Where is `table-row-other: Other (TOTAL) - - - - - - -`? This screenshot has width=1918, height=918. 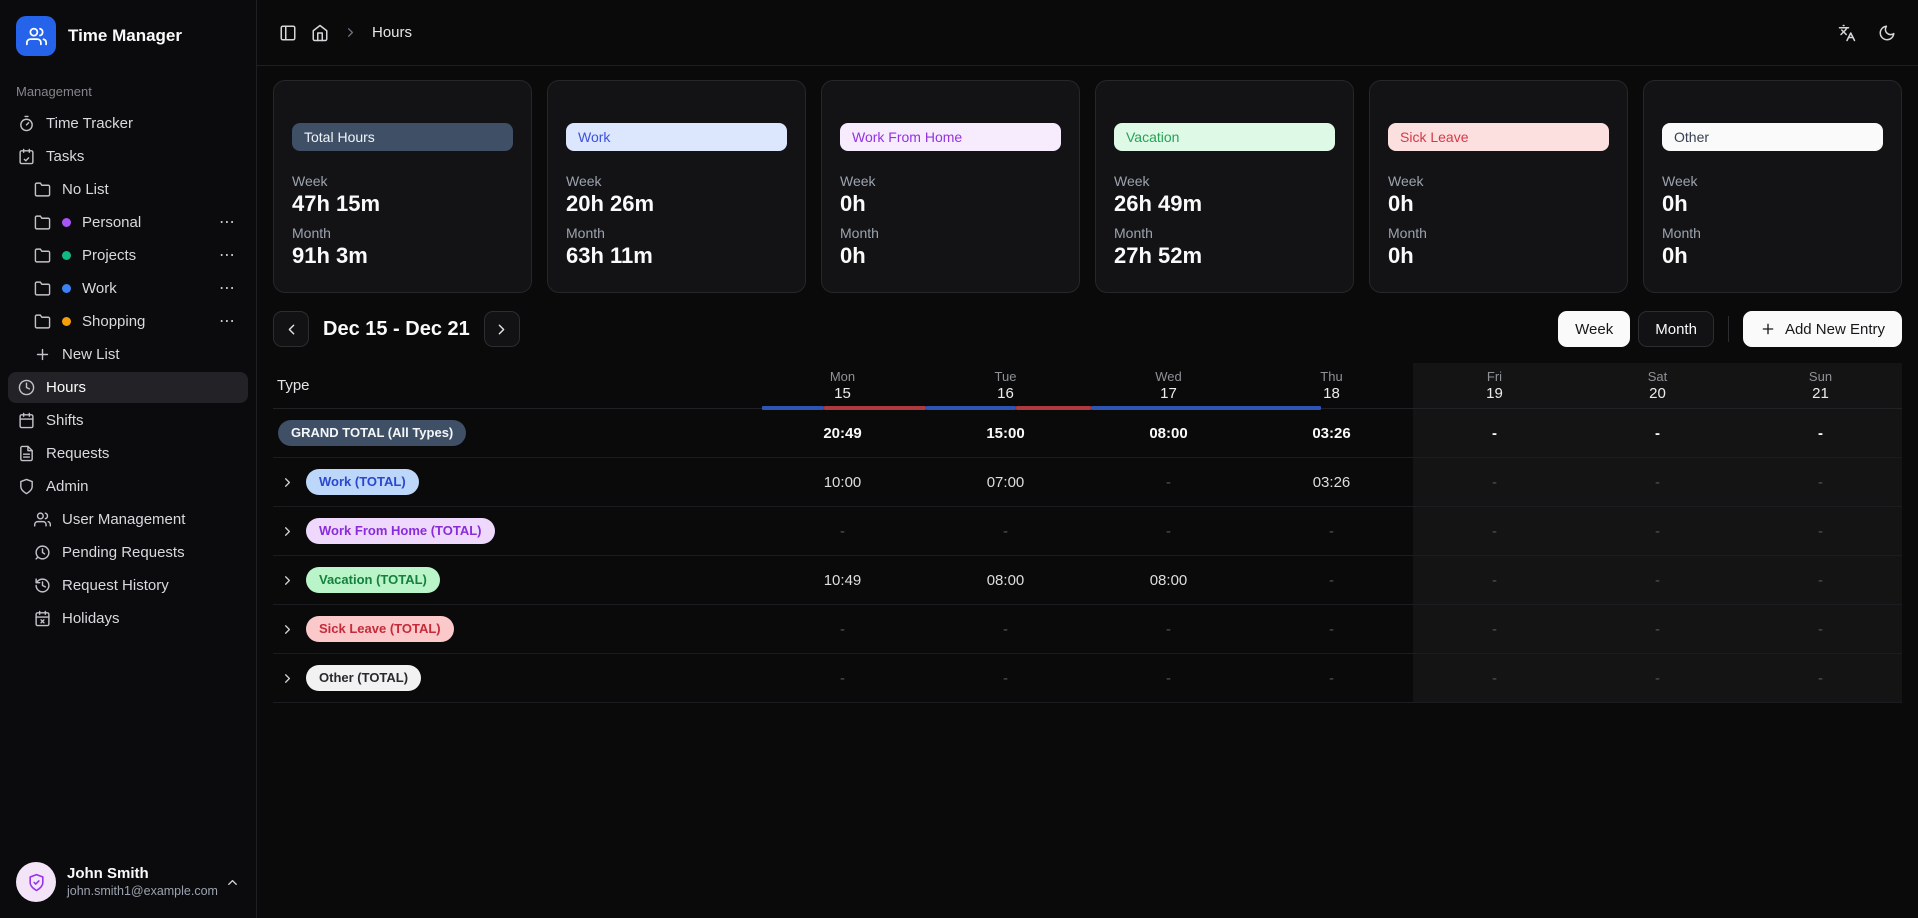 table-row-other: Other (TOTAL) - - - - - - - is located at coordinates (1087, 678).